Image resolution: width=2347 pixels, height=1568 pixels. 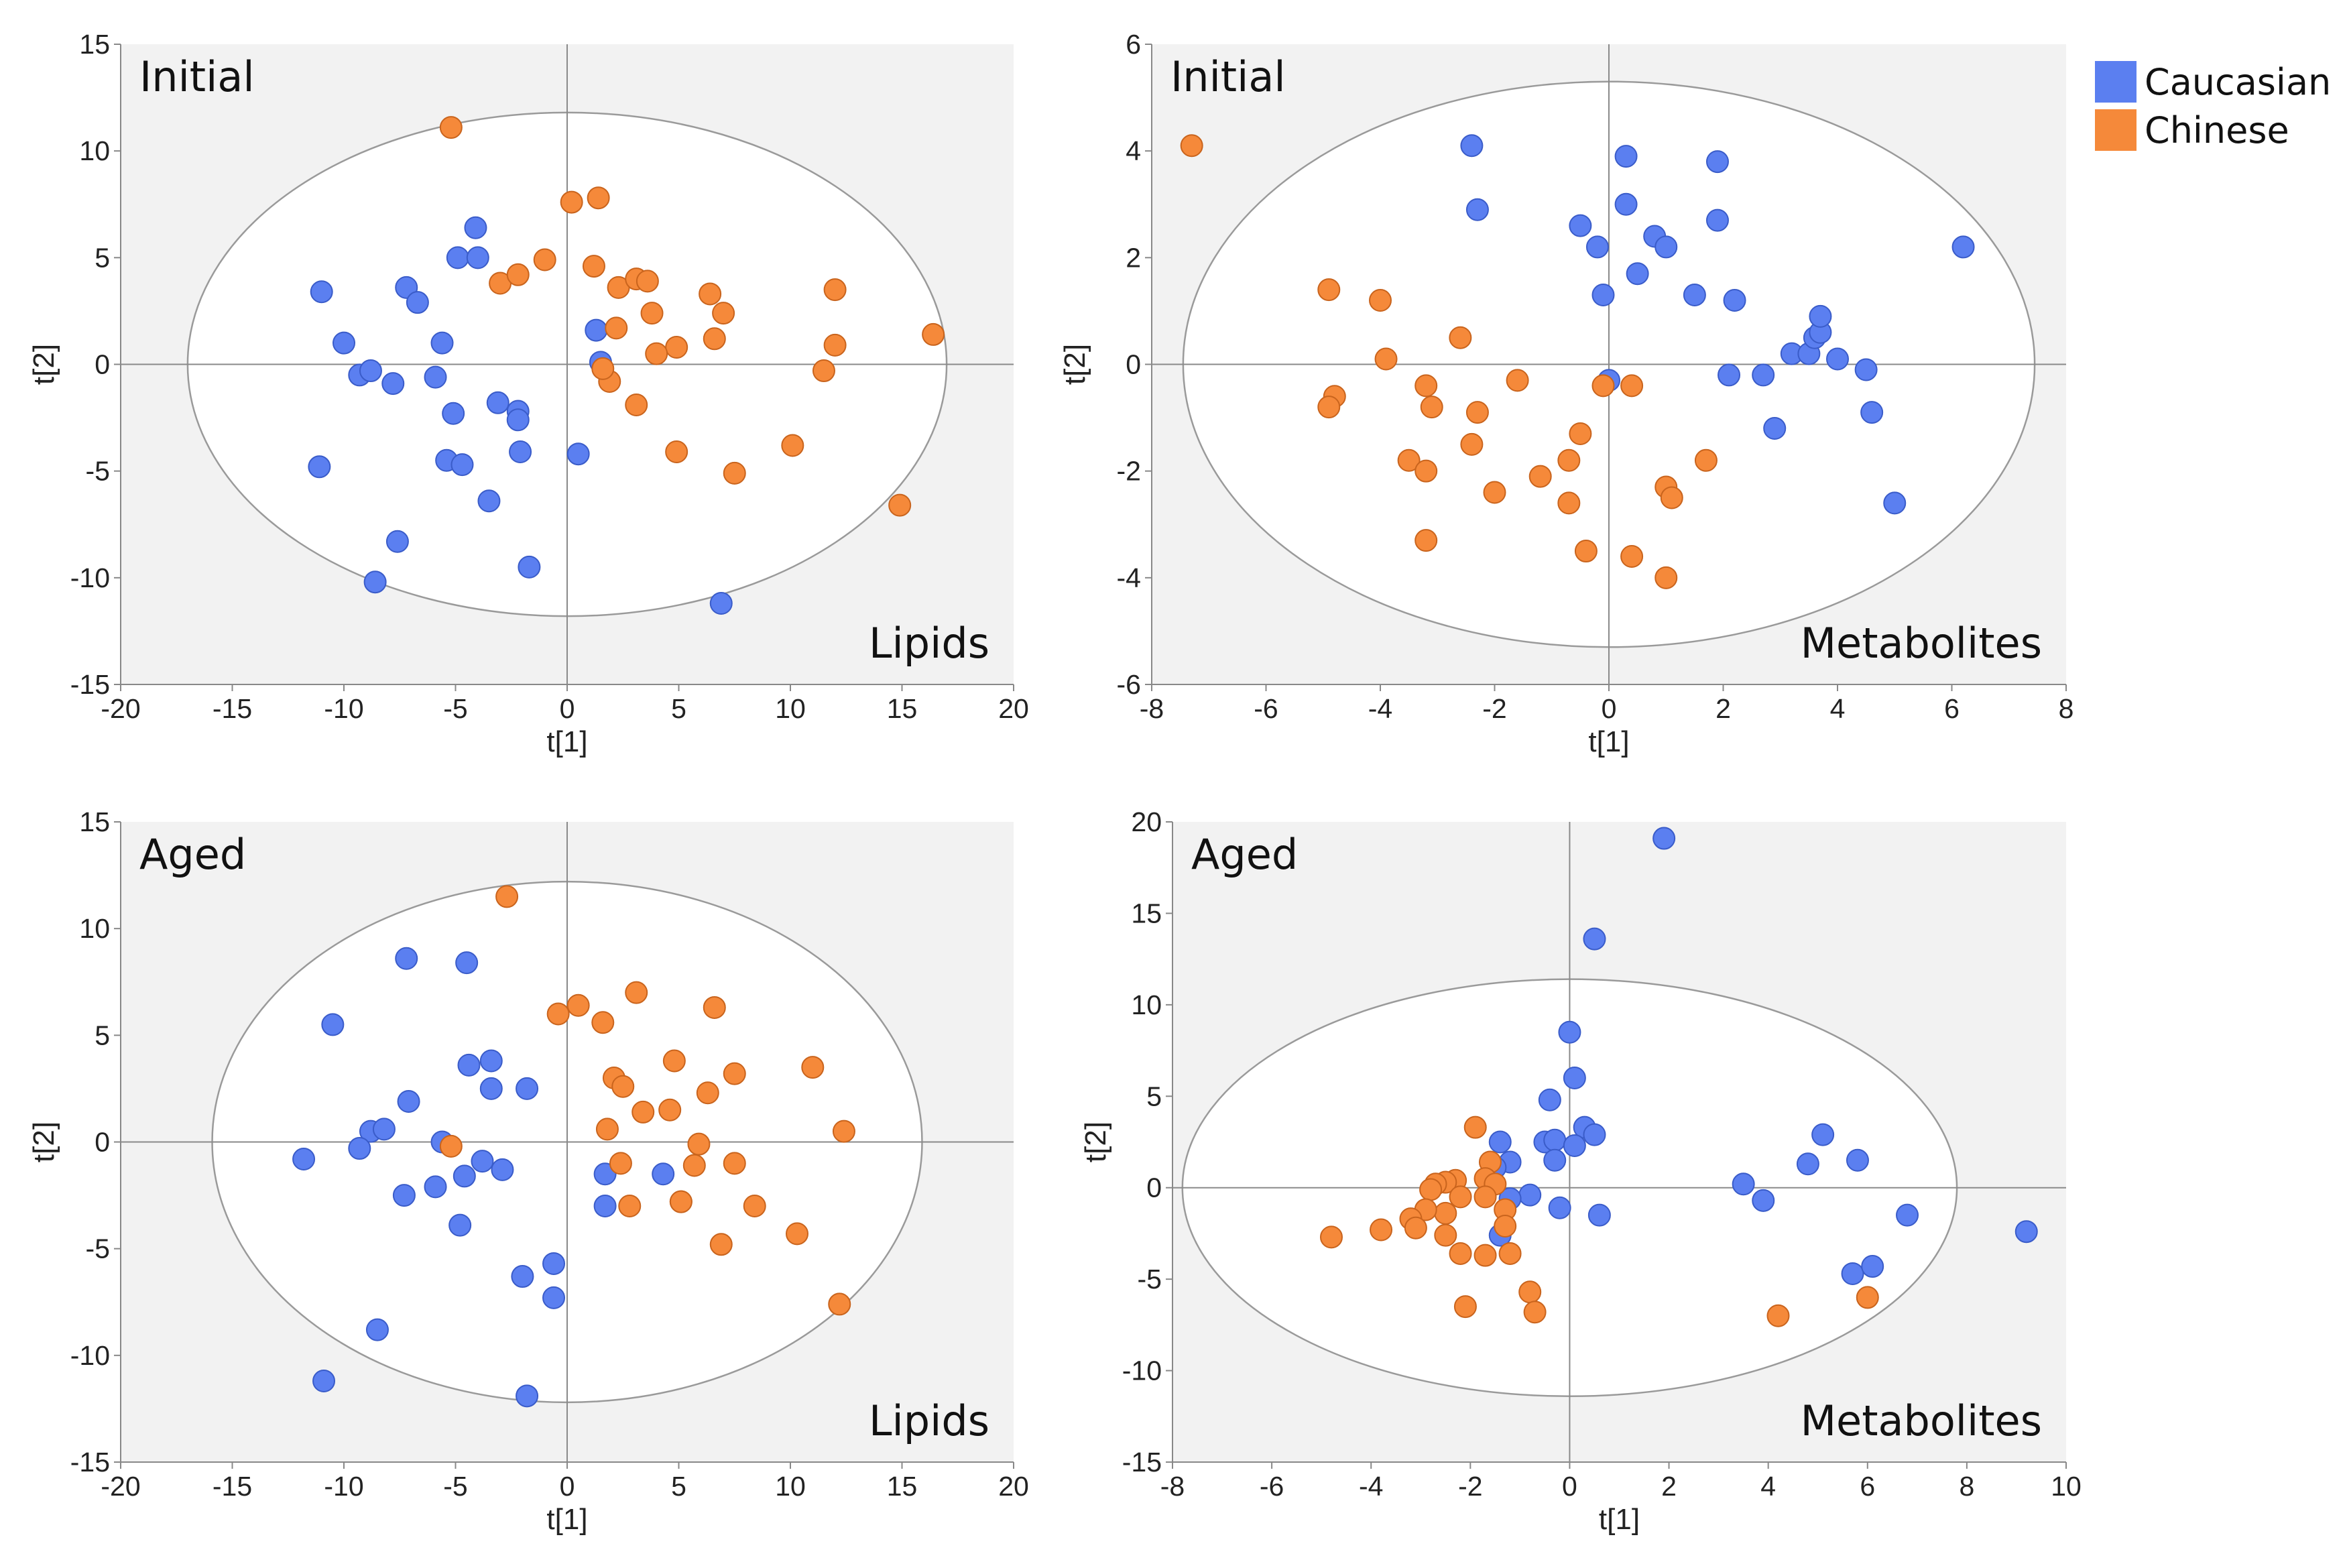 I want to click on y-tick-label: -10, so click(x=1142, y=1370).